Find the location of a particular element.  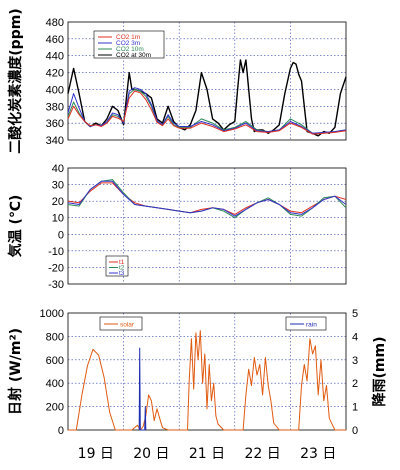

y-tick-label: -10 is located at coordinates (56, 252).